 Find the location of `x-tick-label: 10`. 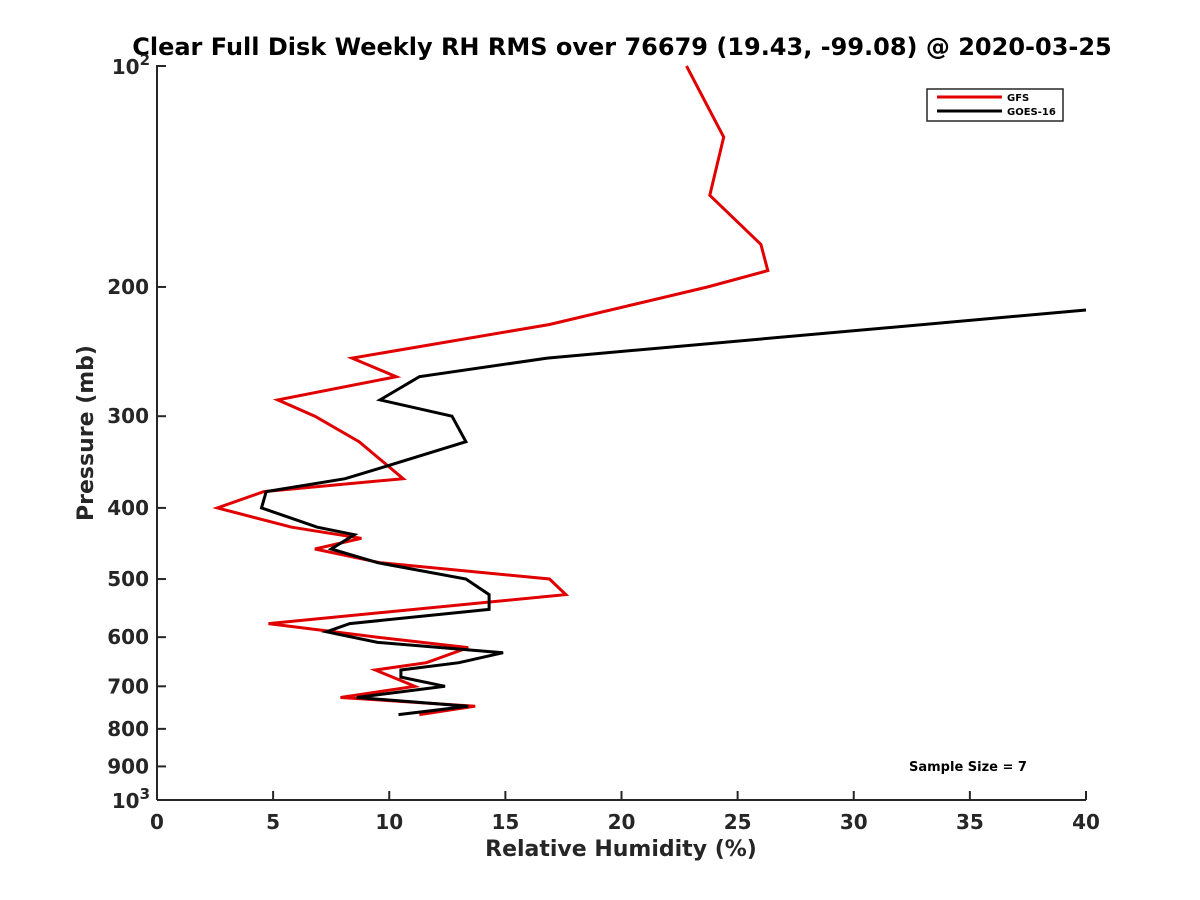

x-tick-label: 10 is located at coordinates (389, 822).